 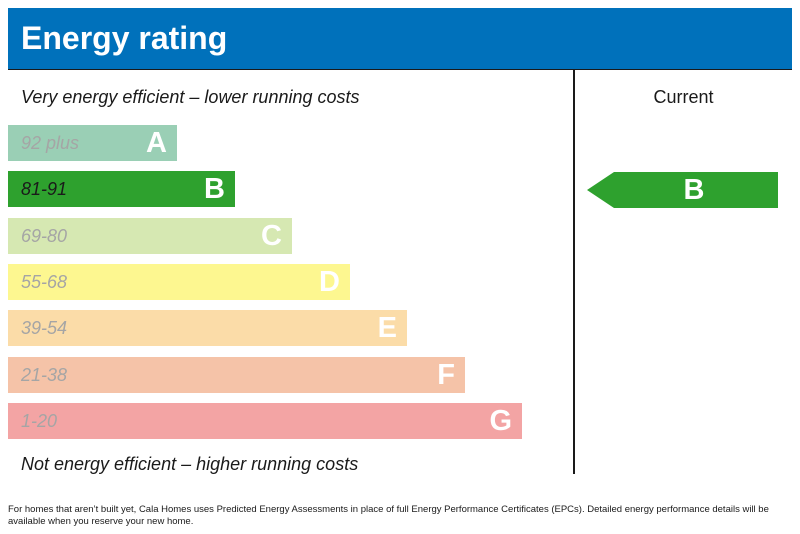 What do you see at coordinates (39, 421) in the screenshot?
I see `band-range-label: 1-20` at bounding box center [39, 421].